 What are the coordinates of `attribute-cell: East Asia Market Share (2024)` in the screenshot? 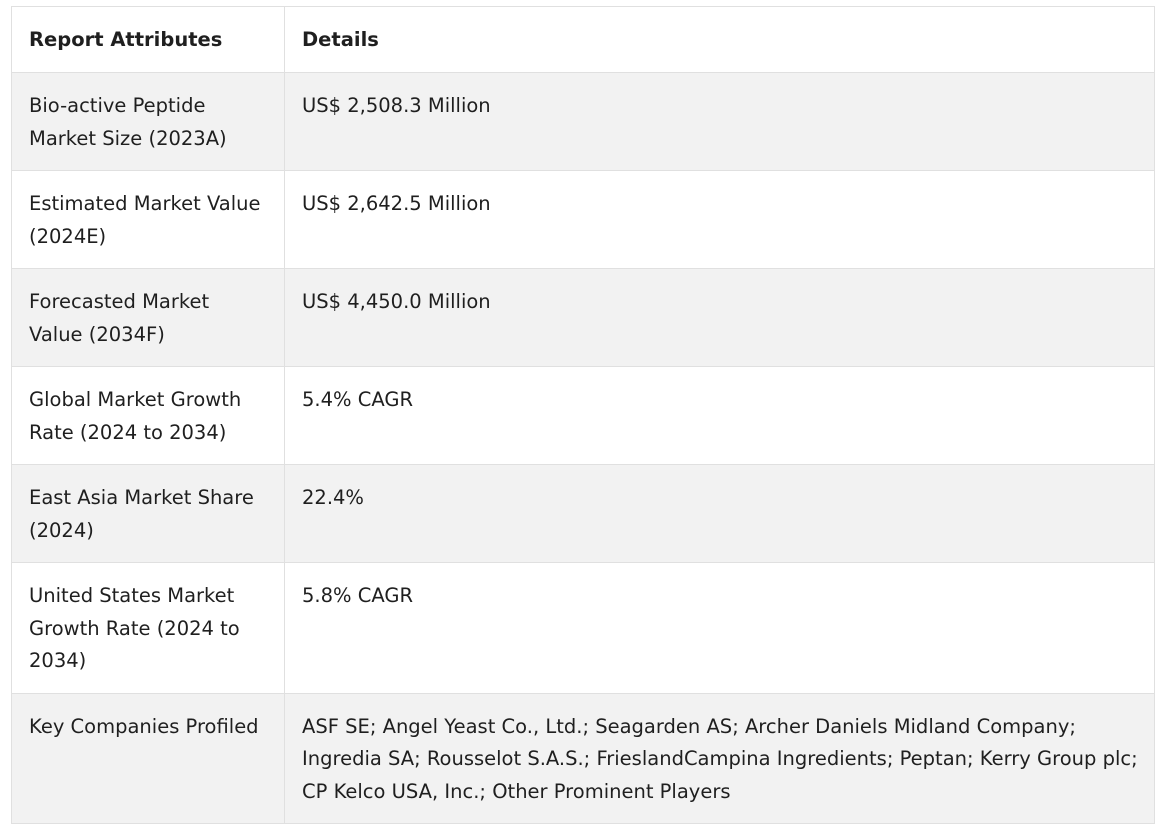 It's located at (148, 513).